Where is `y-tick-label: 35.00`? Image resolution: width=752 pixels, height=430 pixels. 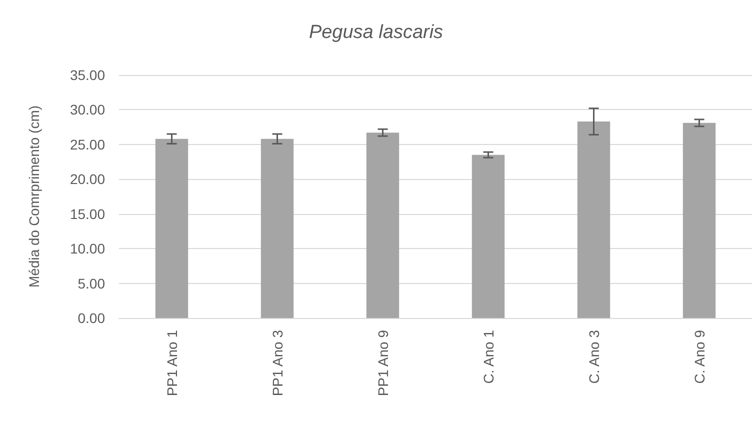 y-tick-label: 35.00 is located at coordinates (88, 75).